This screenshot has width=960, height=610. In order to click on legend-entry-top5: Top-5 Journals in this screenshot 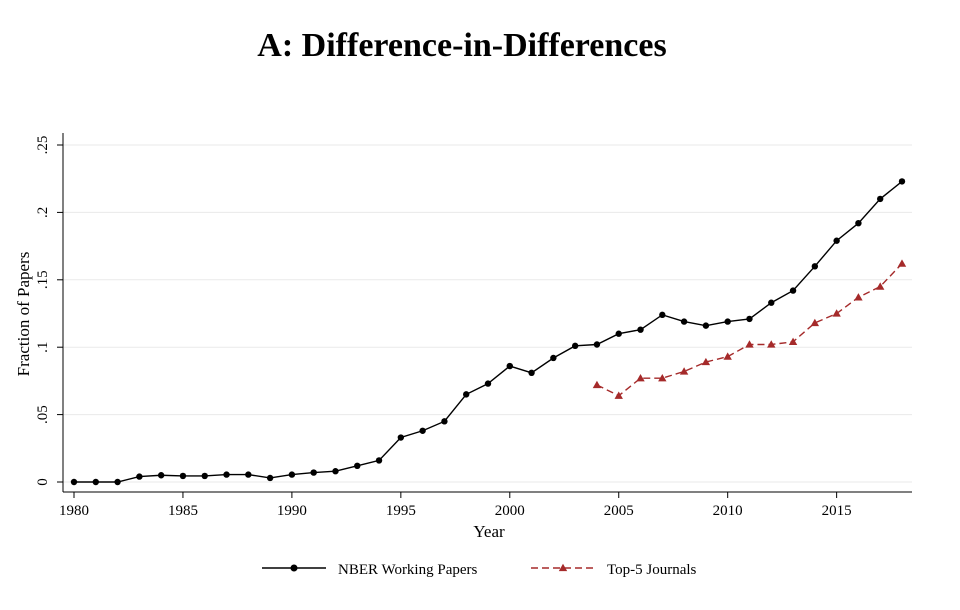, I will do `click(614, 570)`.